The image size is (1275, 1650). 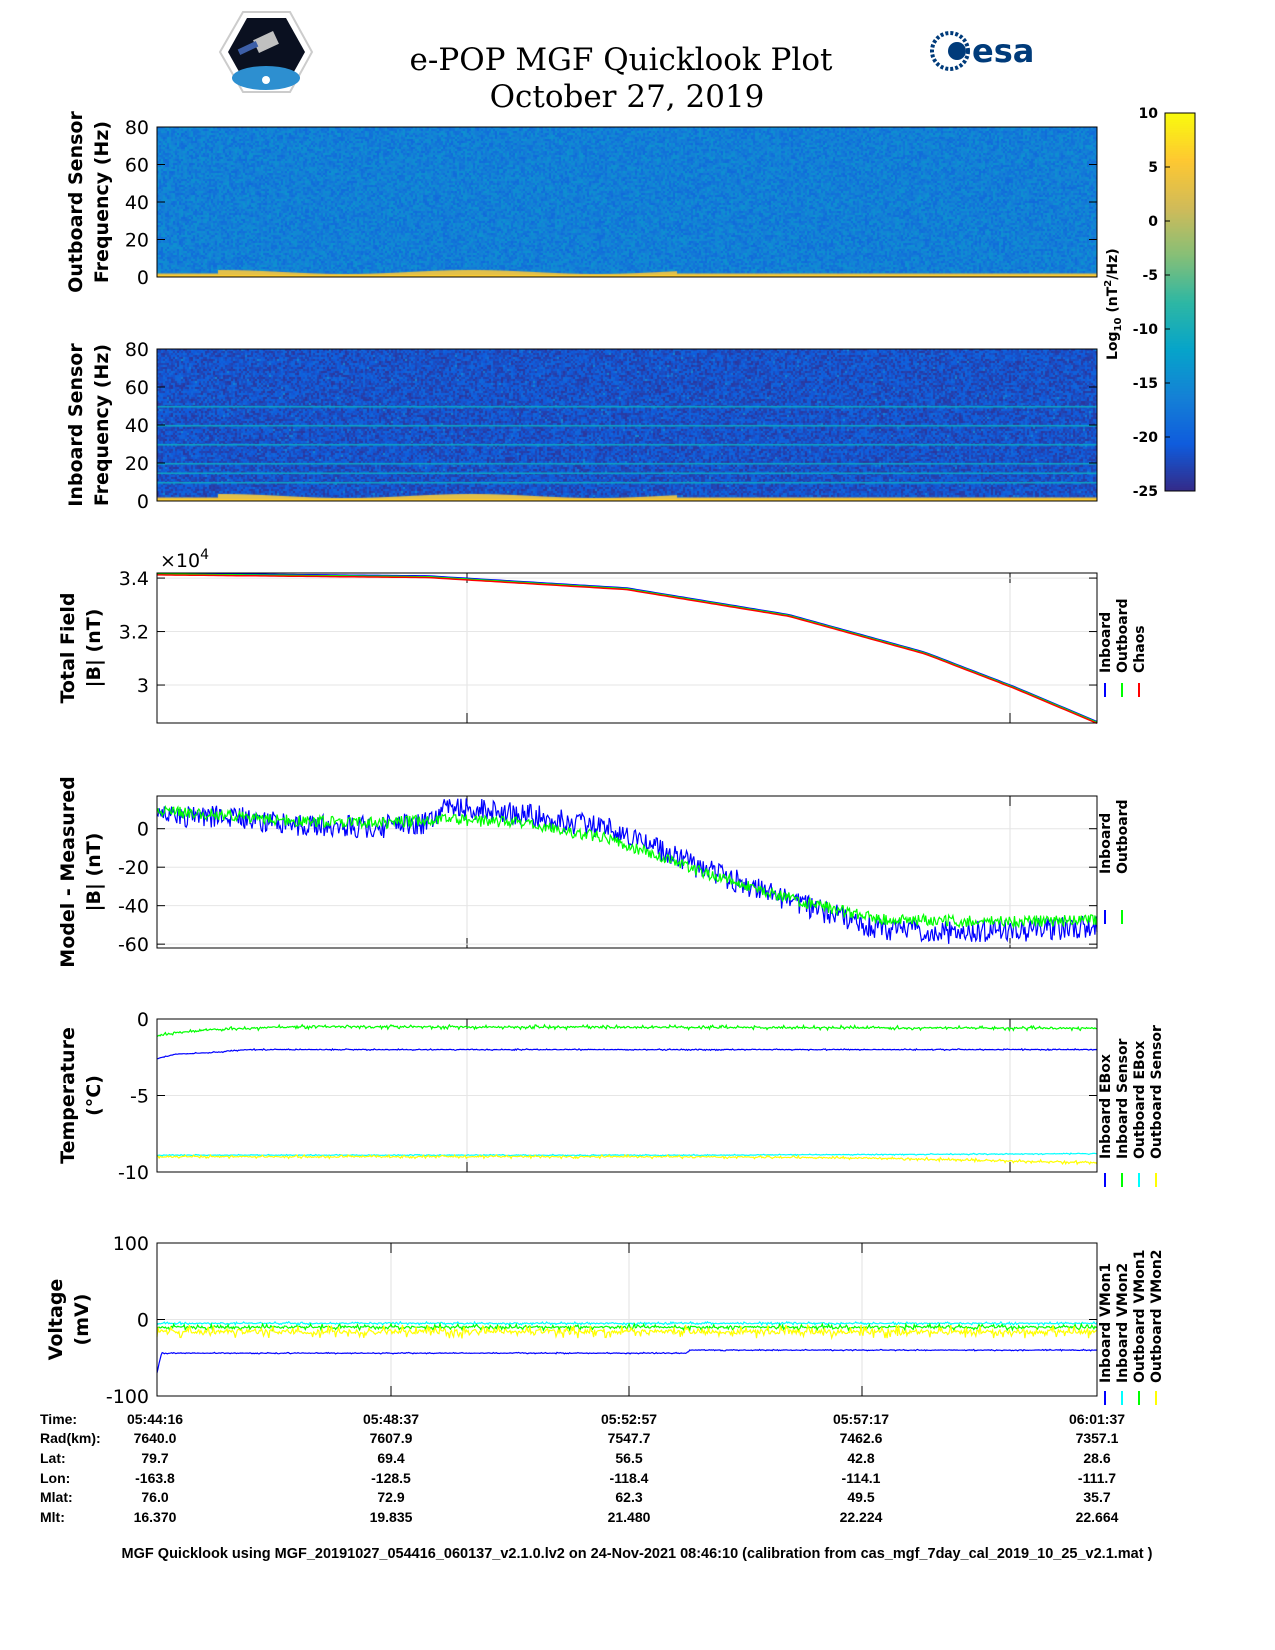 What do you see at coordinates (56, 1320) in the screenshot?
I see `y-axis-label: Voltage` at bounding box center [56, 1320].